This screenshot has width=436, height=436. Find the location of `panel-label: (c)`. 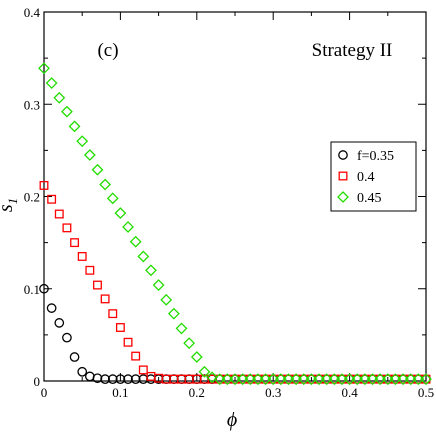

panel-label: (c) is located at coordinates (107, 50).